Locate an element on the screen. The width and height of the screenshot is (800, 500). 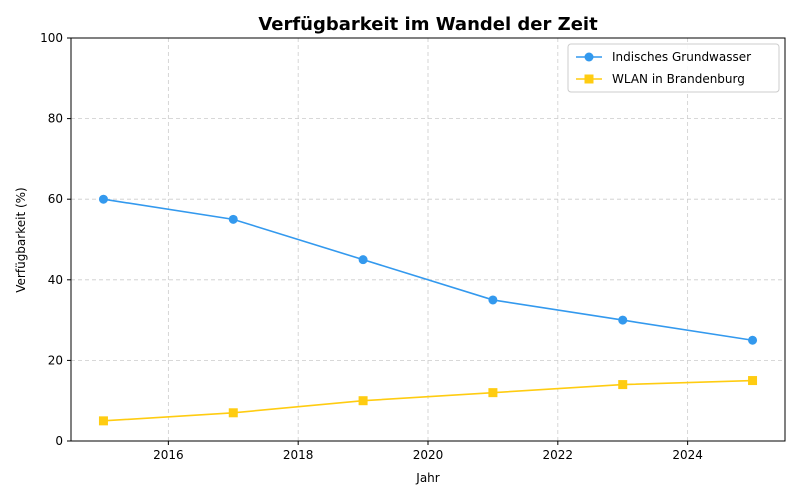
y-tick-label: 40 is located at coordinates (55, 280).